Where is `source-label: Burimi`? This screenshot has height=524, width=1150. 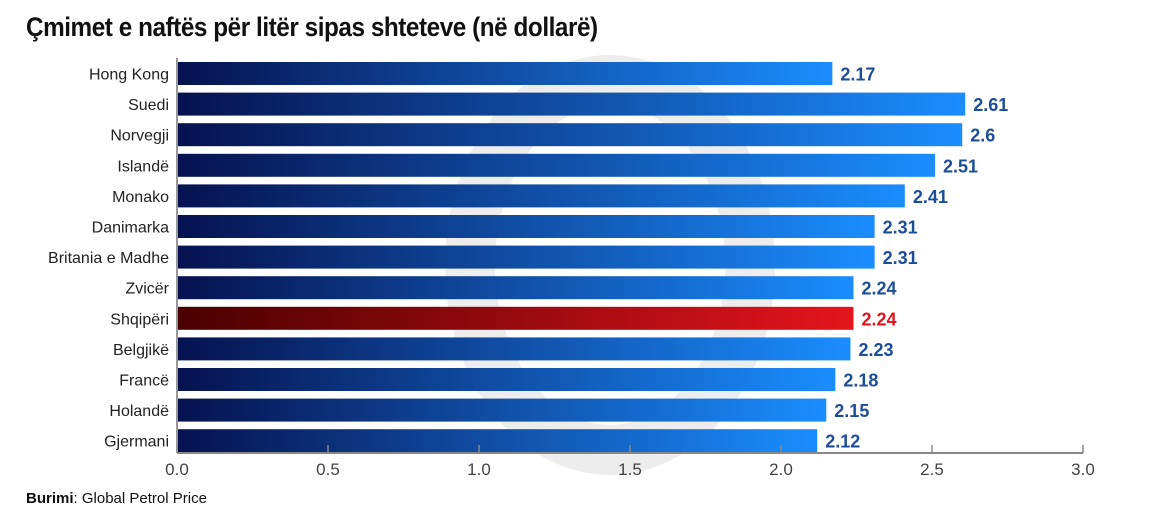 source-label: Burimi is located at coordinates (50, 498).